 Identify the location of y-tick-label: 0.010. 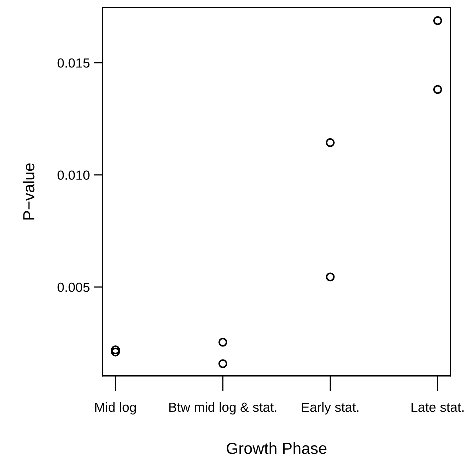
(74, 175).